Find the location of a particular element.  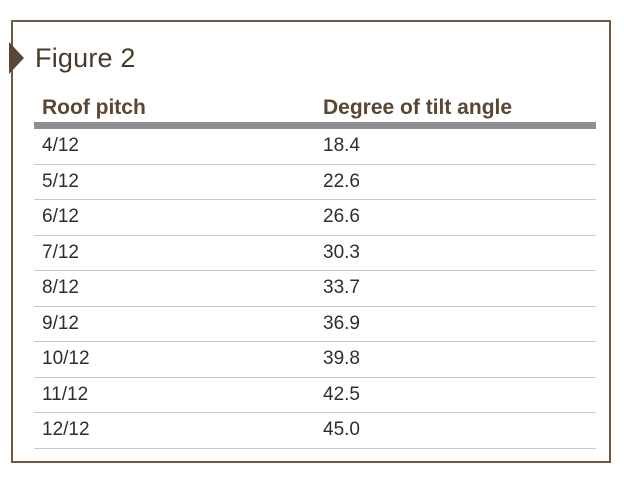

roof-pitch-cell: 8/12 is located at coordinates (60, 287).